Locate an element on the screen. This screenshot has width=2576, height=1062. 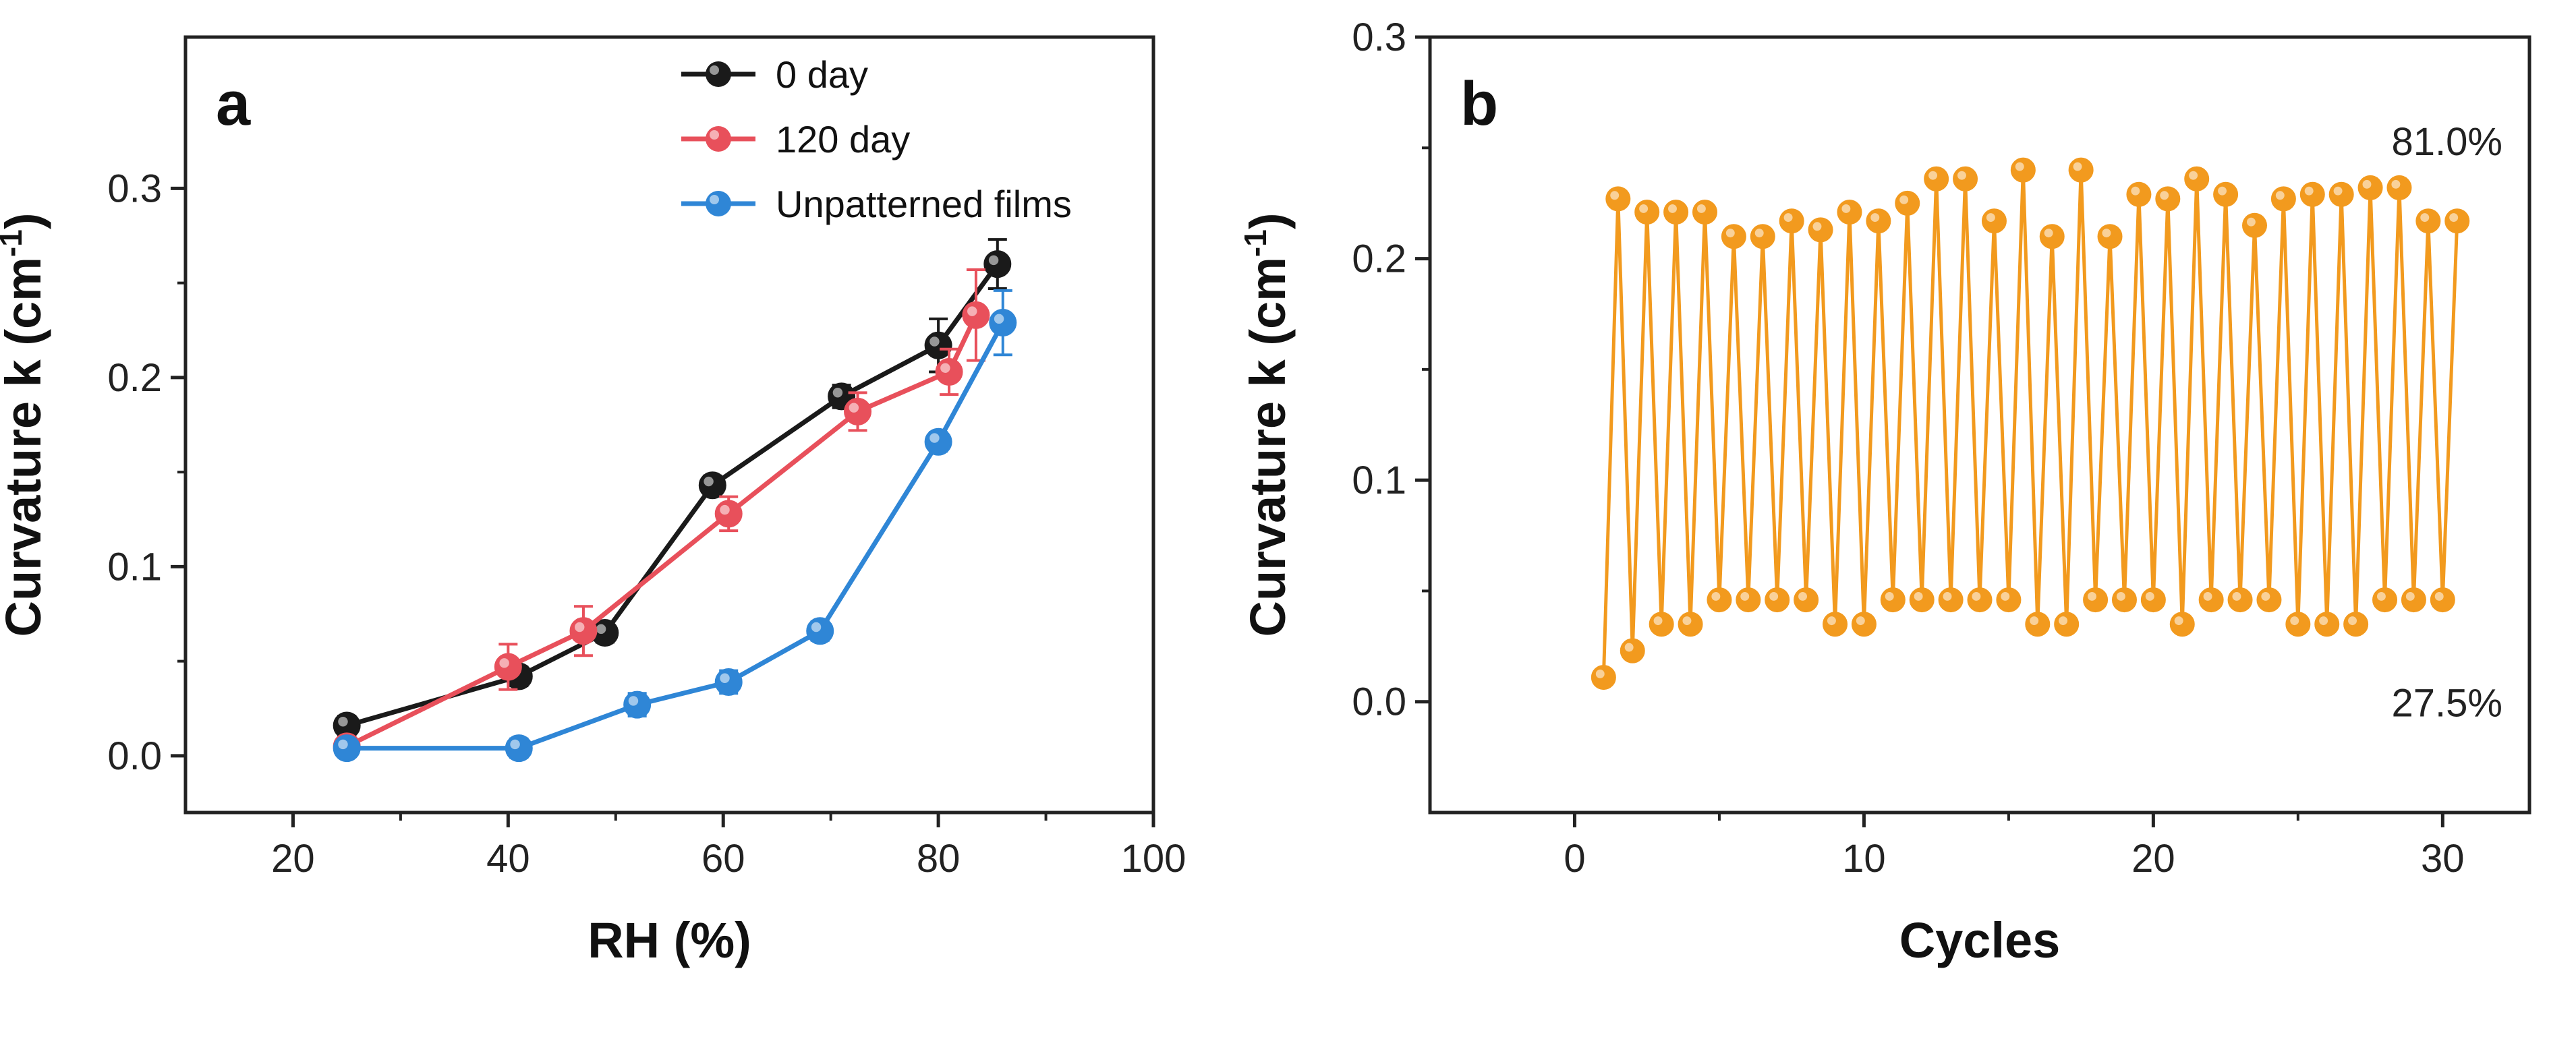
panel-a-y-axis-title: Curvature k (cm-1) is located at coordinates (25, 425).